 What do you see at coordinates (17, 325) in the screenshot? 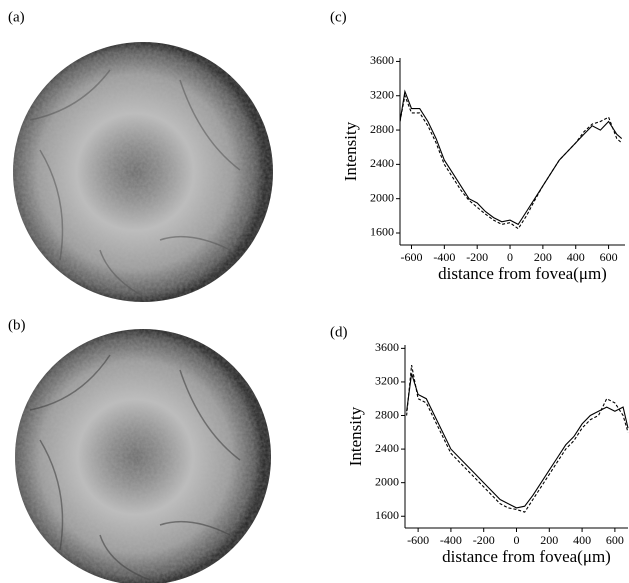
I see `panel-label: (b)` at bounding box center [17, 325].